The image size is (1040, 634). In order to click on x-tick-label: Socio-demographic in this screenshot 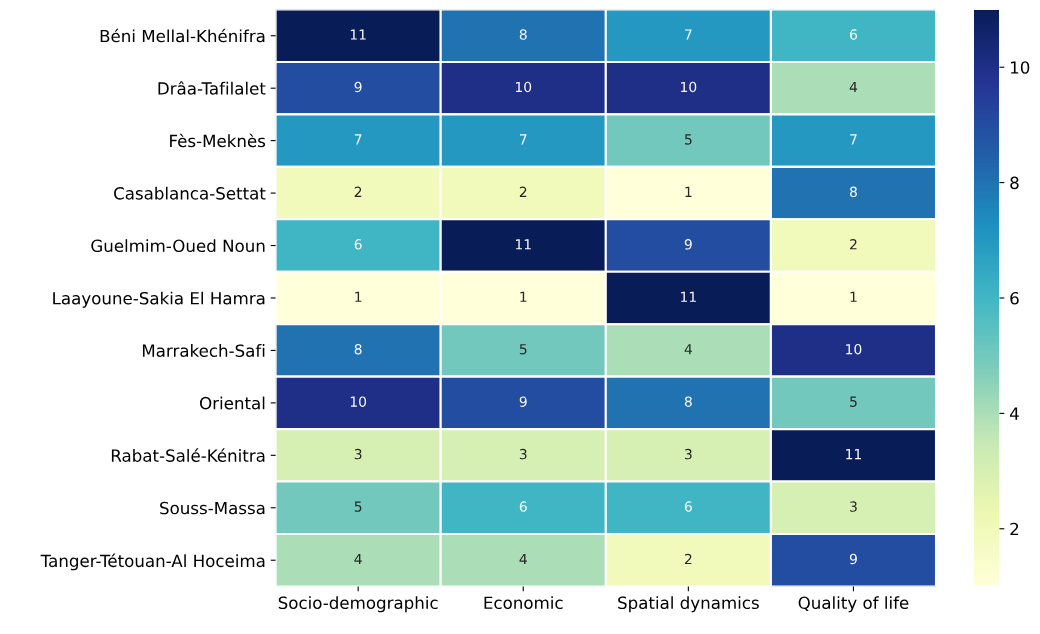, I will do `click(358, 604)`.